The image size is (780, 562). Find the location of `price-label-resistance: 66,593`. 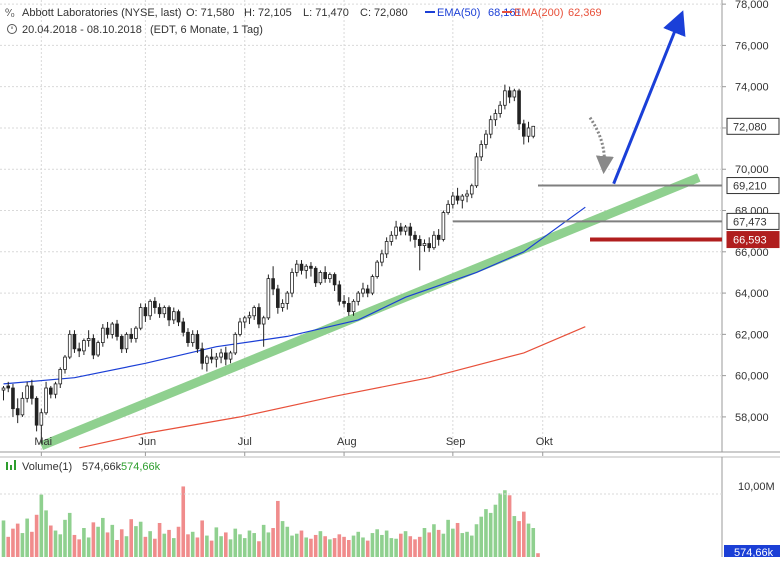

price-label-resistance: 66,593 is located at coordinates (753, 240).